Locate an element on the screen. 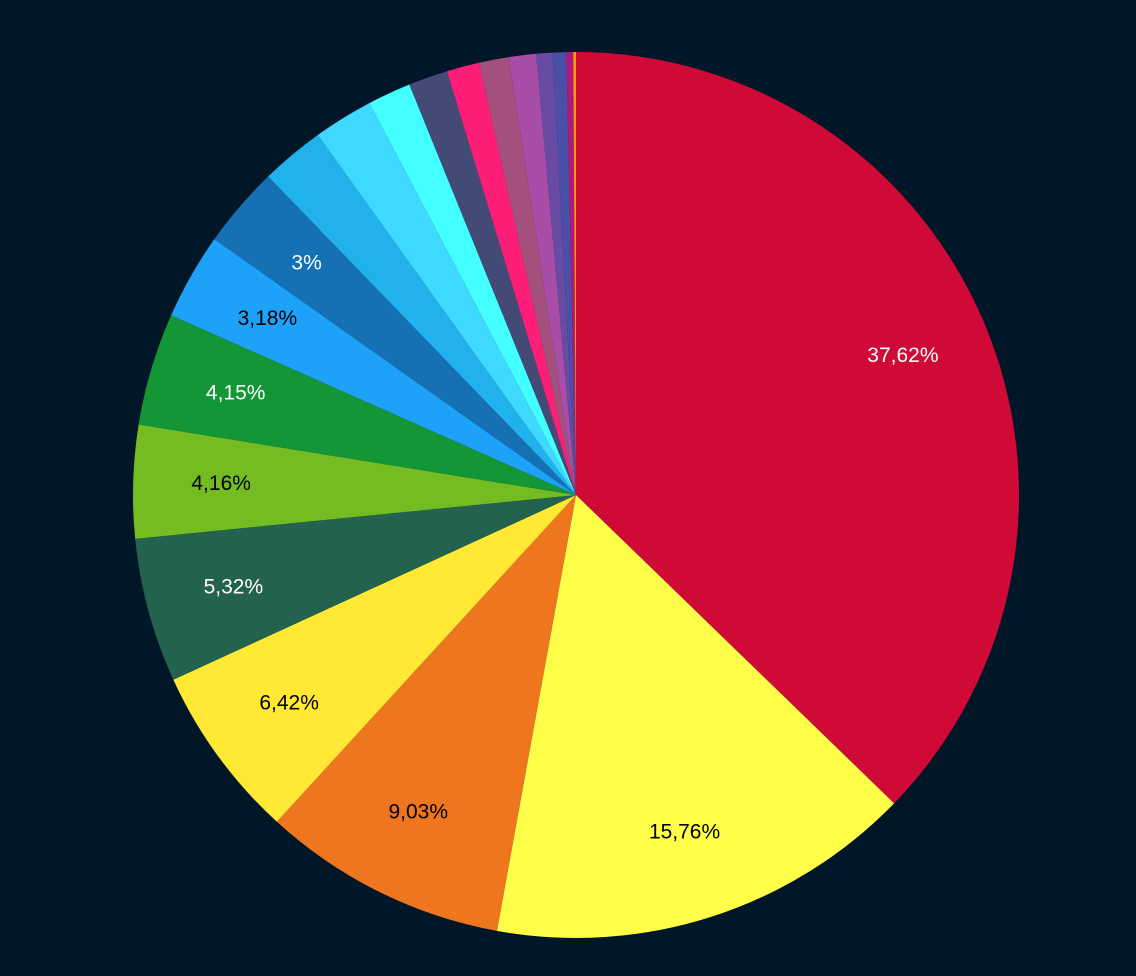 The width and height of the screenshot is (1136, 976). pie-slice-label-7: 4,15% is located at coordinates (236, 392).